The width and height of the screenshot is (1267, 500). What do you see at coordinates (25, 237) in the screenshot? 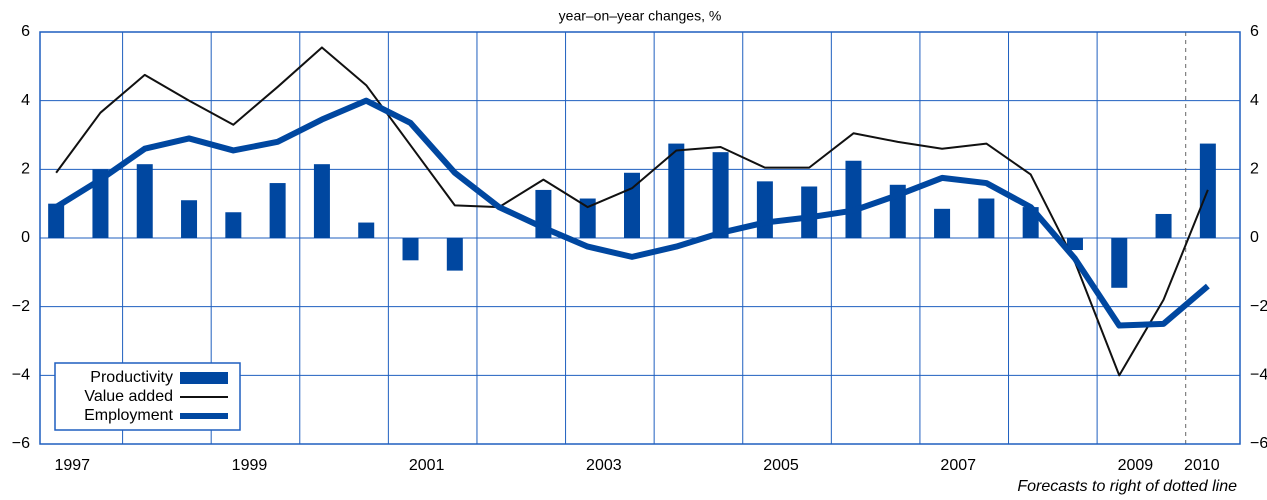
I see `y-tick-label: 0` at bounding box center [25, 237].